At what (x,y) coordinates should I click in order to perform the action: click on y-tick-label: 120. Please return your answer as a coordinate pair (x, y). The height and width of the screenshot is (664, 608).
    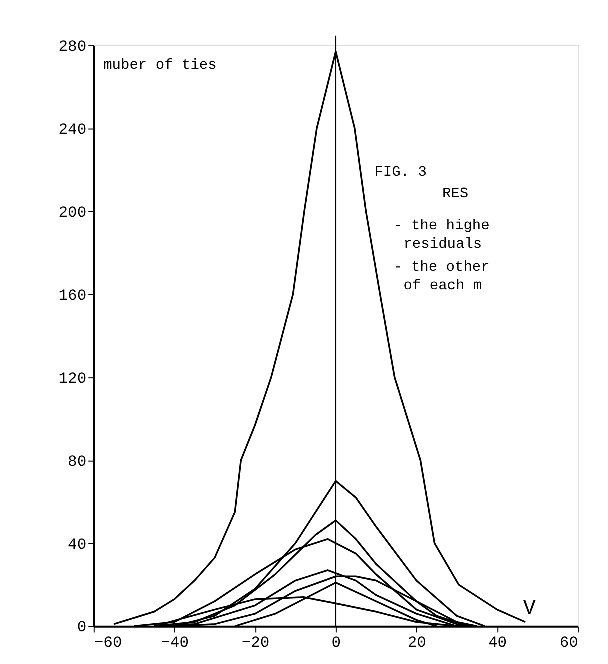
    Looking at the image, I should click on (72, 379).